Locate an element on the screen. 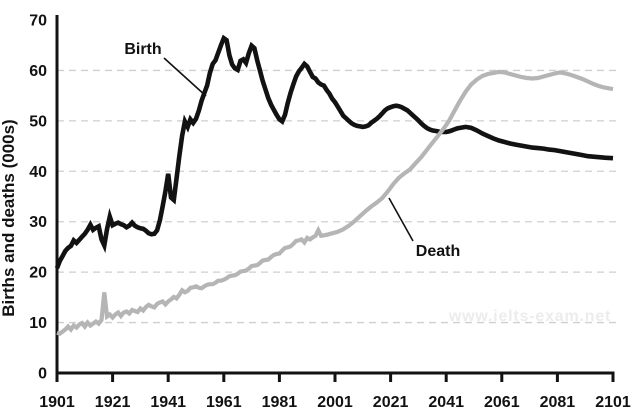  y-axis-title: Births and deaths (000s) is located at coordinates (9, 217).